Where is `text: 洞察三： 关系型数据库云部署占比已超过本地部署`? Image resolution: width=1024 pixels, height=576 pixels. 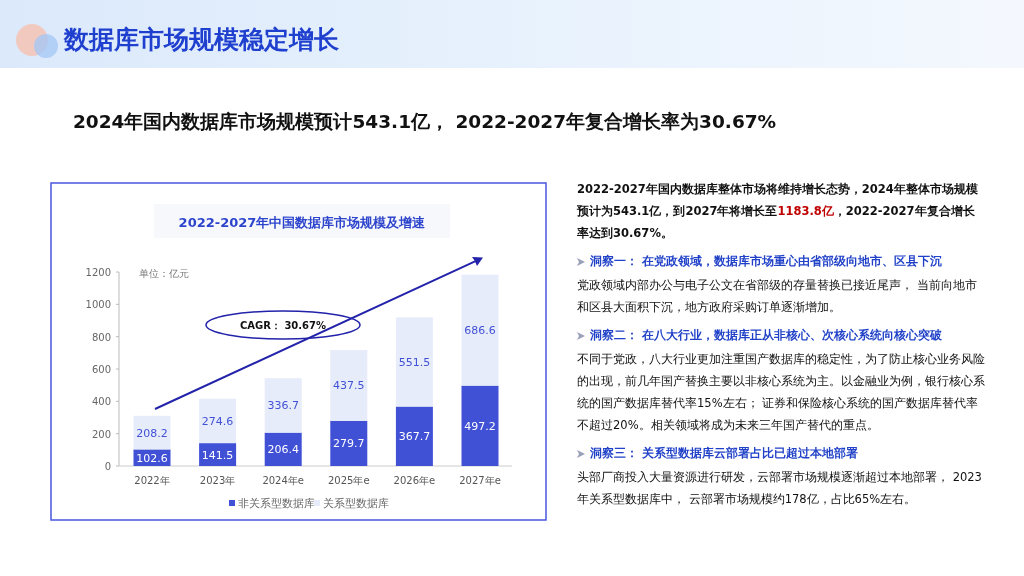
text: 洞察三： 关系型数据库云部署占比已超过本地部署 is located at coordinates (724, 453).